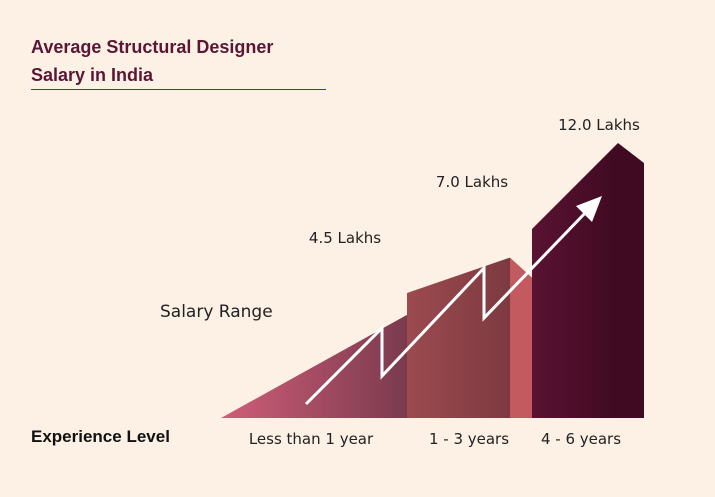 This screenshot has width=715, height=497. I want to click on title-underline, so click(178, 89).